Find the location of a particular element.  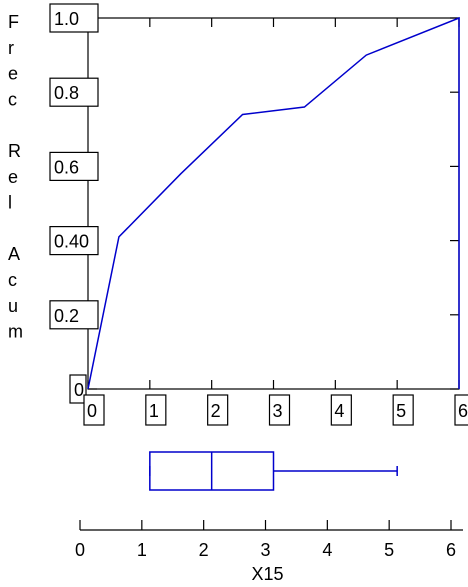

y-label-letter: F is located at coordinates (13, 22).